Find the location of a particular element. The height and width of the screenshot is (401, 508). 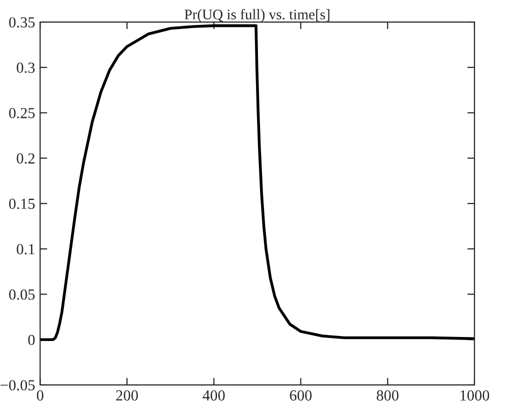

y-tick-label: 0.05 is located at coordinates (22, 294).